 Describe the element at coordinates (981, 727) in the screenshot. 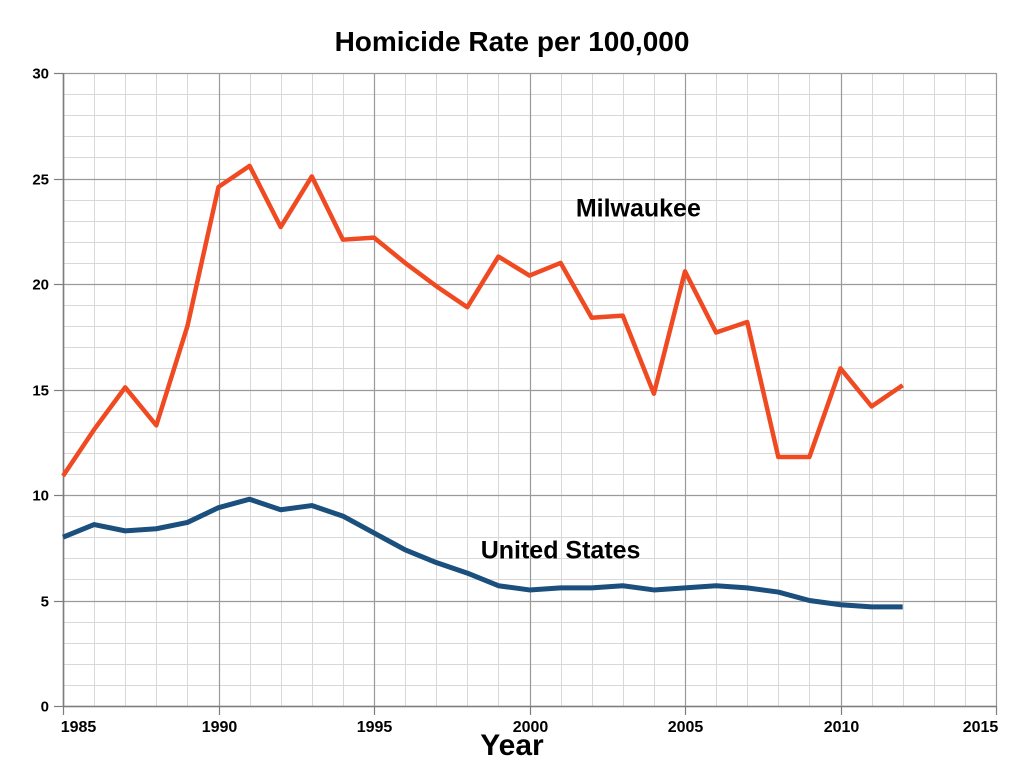

I see `x-axis-tick-label: 2015` at that location.